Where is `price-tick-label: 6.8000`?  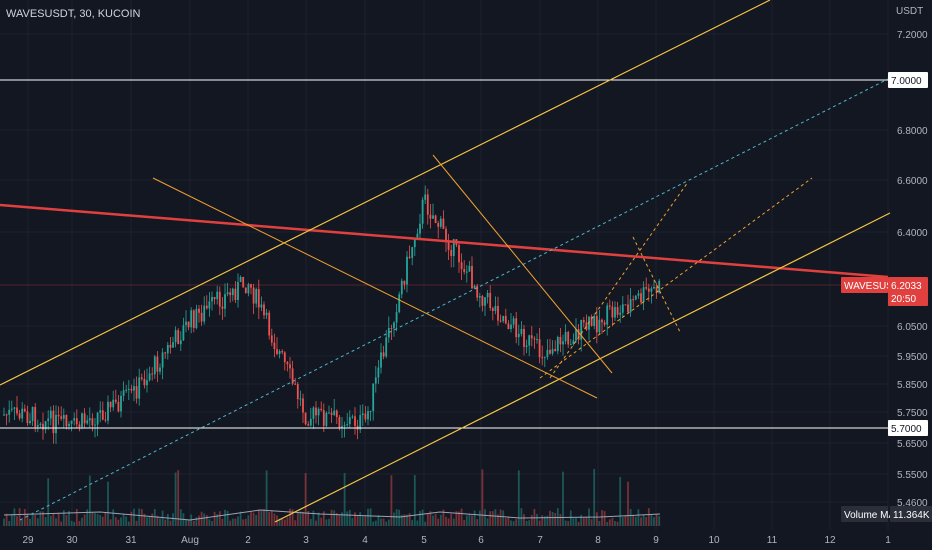 price-tick-label: 6.8000 is located at coordinates (912, 131).